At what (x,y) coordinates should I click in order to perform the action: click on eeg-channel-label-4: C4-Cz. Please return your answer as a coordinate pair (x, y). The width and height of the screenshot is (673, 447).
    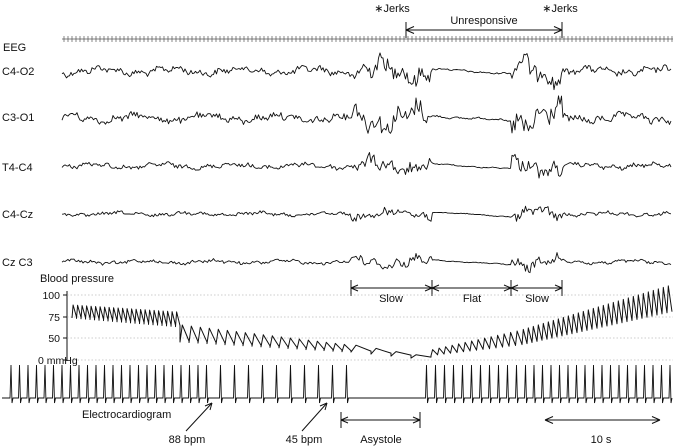
    Looking at the image, I should click on (17, 215).